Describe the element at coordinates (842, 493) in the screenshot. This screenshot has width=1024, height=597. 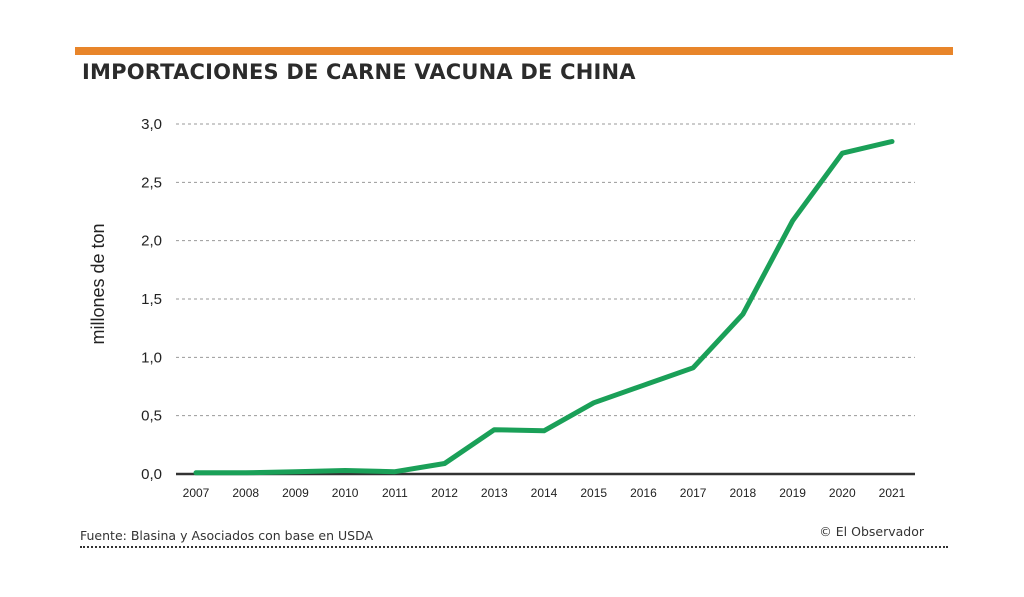
I see `x-tick-label: 2020` at that location.